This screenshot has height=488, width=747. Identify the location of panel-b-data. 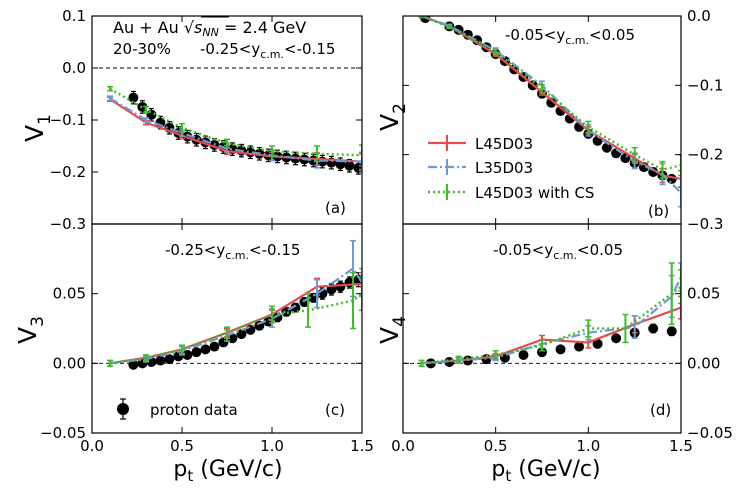
(549, 112).